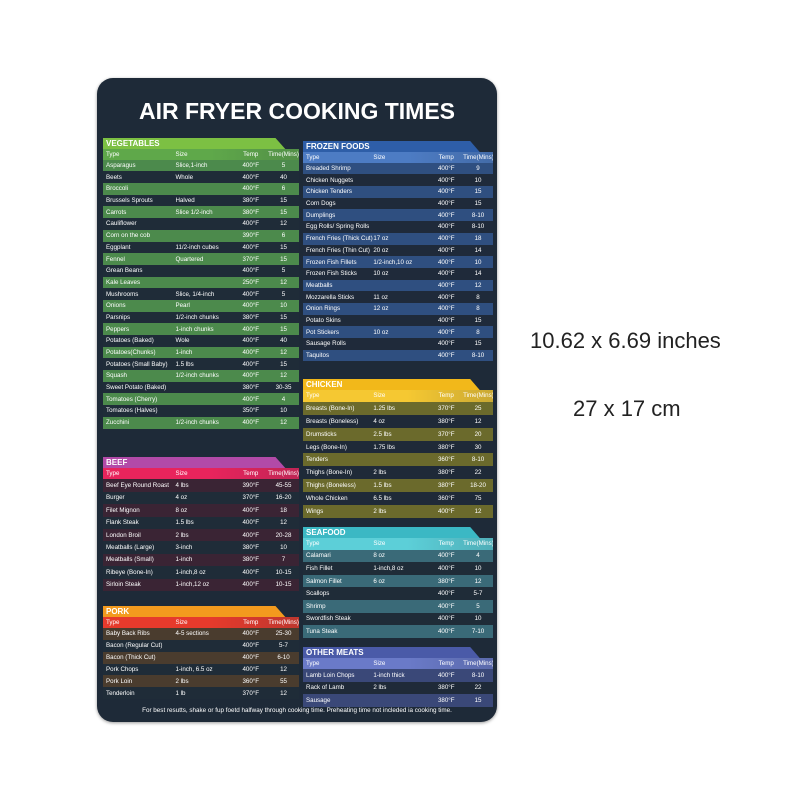 This screenshot has width=800, height=800. I want to click on cell: 4 oz, so click(379, 421).